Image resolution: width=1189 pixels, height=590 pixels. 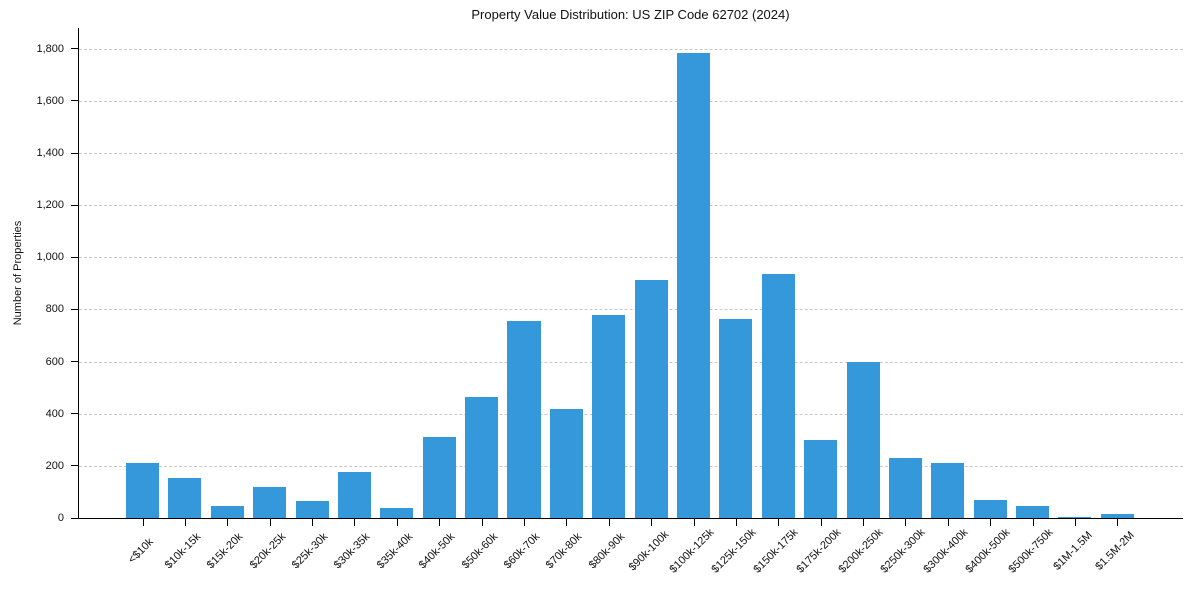 I want to click on x-tick-label-text: $175k-200k, so click(x=819, y=551).